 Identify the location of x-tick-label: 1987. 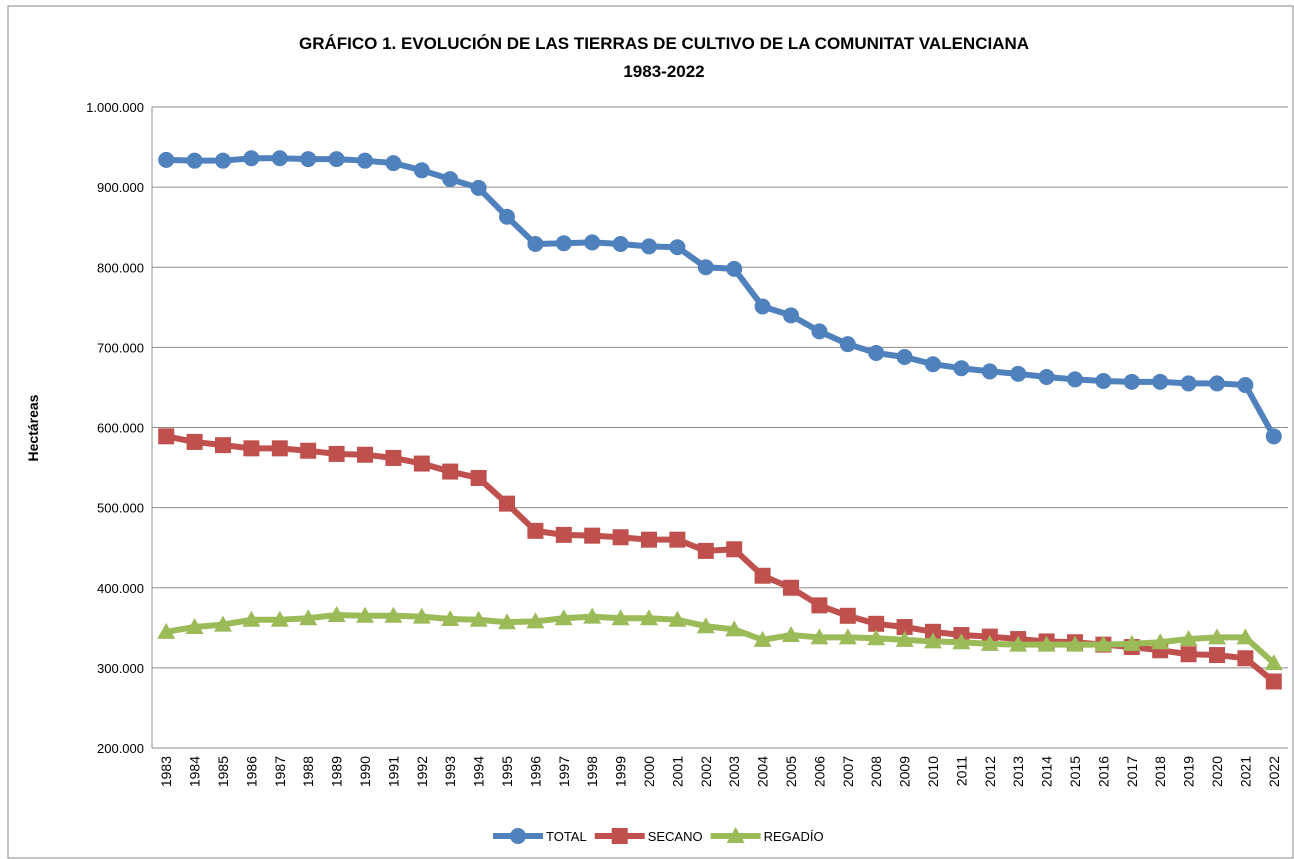
(280, 771).